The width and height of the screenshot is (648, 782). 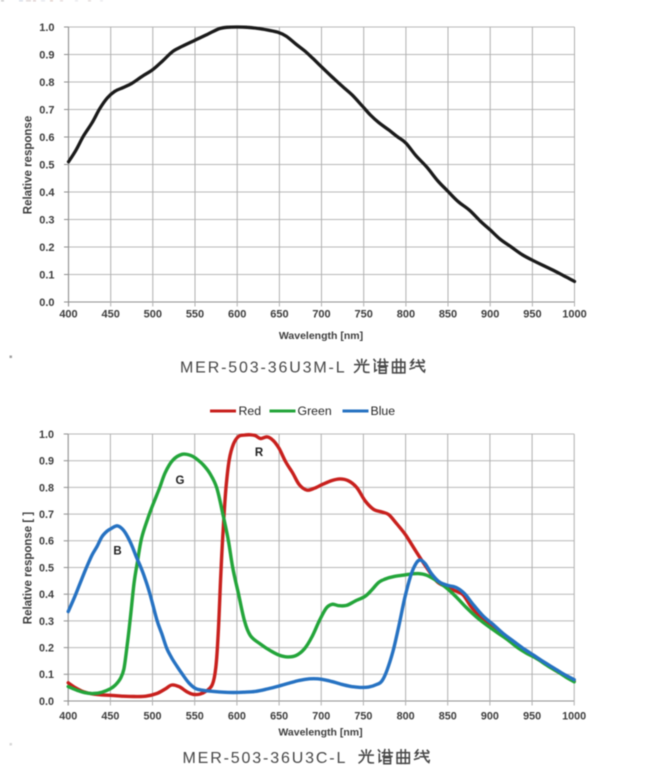 What do you see at coordinates (117, 551) in the screenshot?
I see `svg-text: B` at bounding box center [117, 551].